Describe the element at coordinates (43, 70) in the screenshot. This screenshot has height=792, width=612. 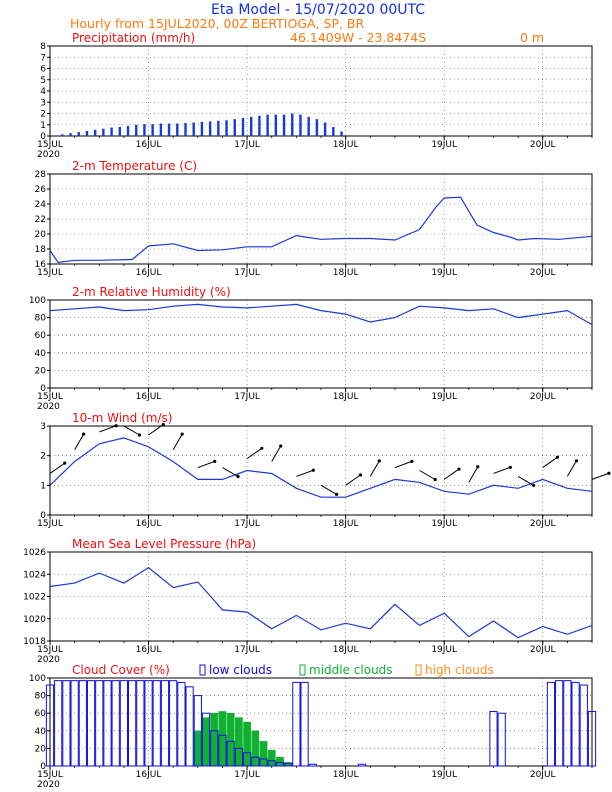
I see `ytick-label: 6` at that location.